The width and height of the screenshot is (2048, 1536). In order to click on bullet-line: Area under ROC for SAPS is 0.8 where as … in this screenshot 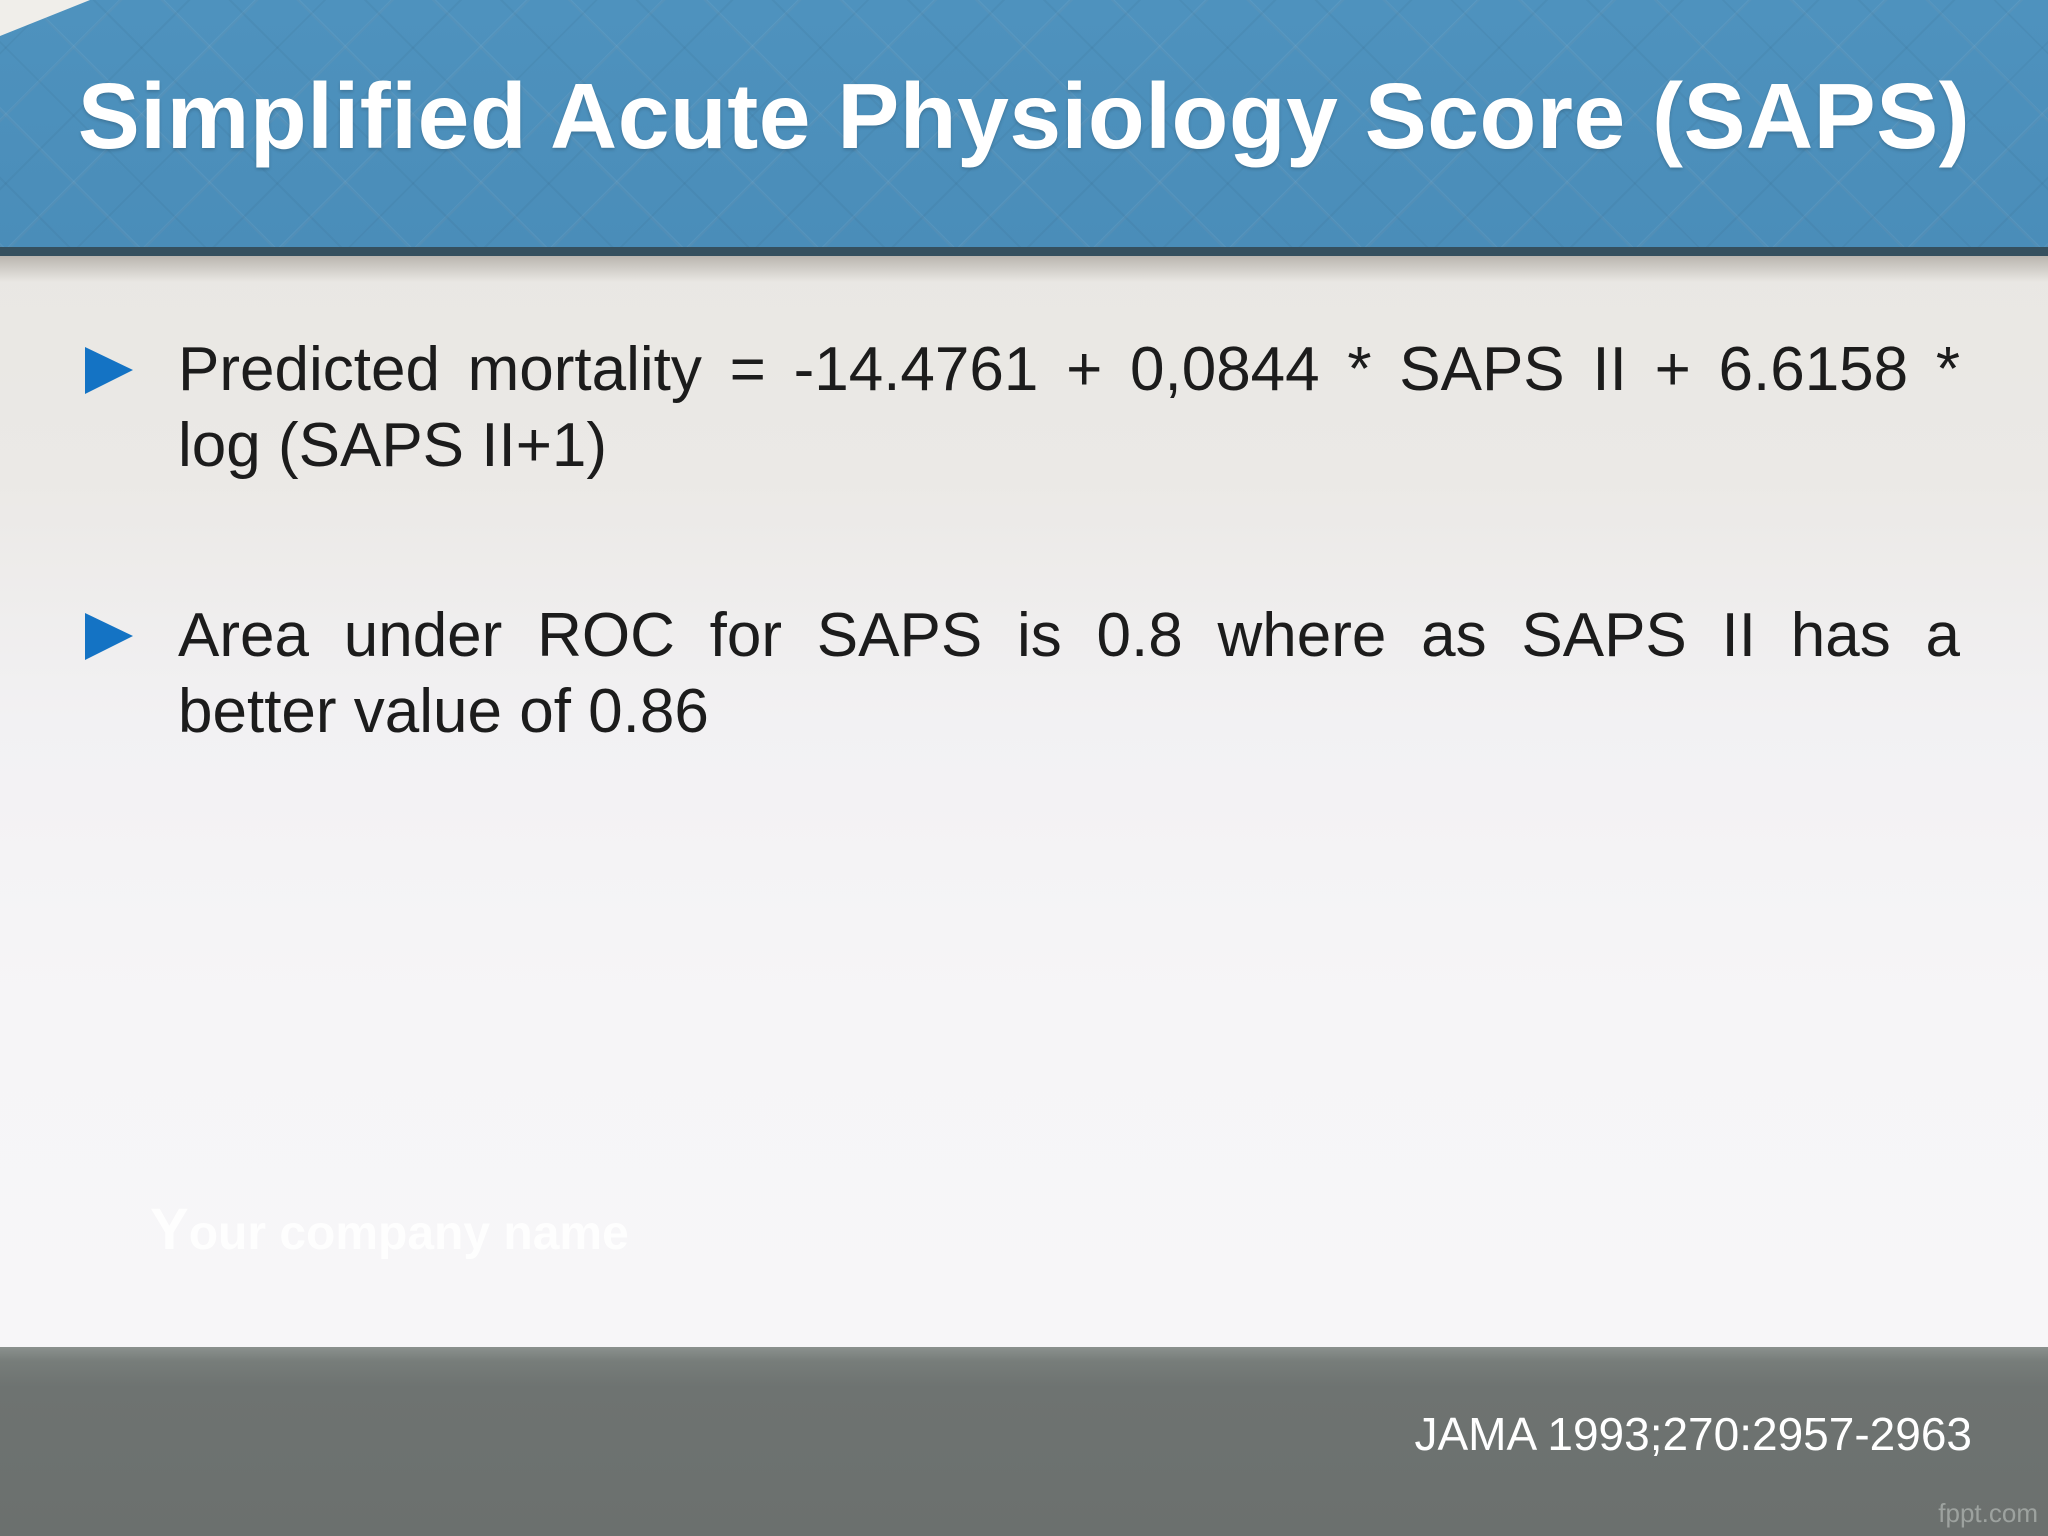, I will do `click(1069, 635)`.